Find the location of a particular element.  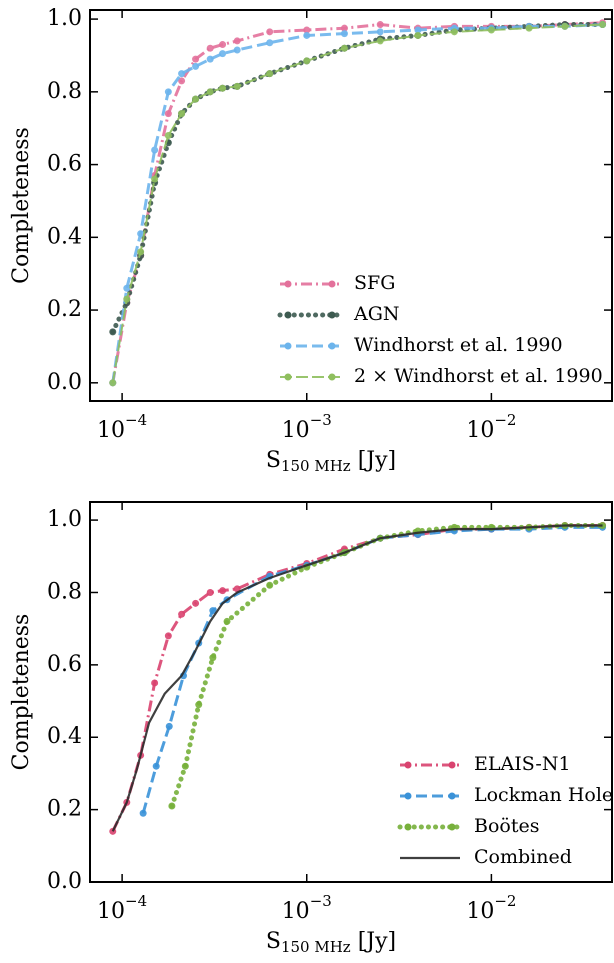

legend-label: Windhorst et al. 1990 is located at coordinates (458, 345).